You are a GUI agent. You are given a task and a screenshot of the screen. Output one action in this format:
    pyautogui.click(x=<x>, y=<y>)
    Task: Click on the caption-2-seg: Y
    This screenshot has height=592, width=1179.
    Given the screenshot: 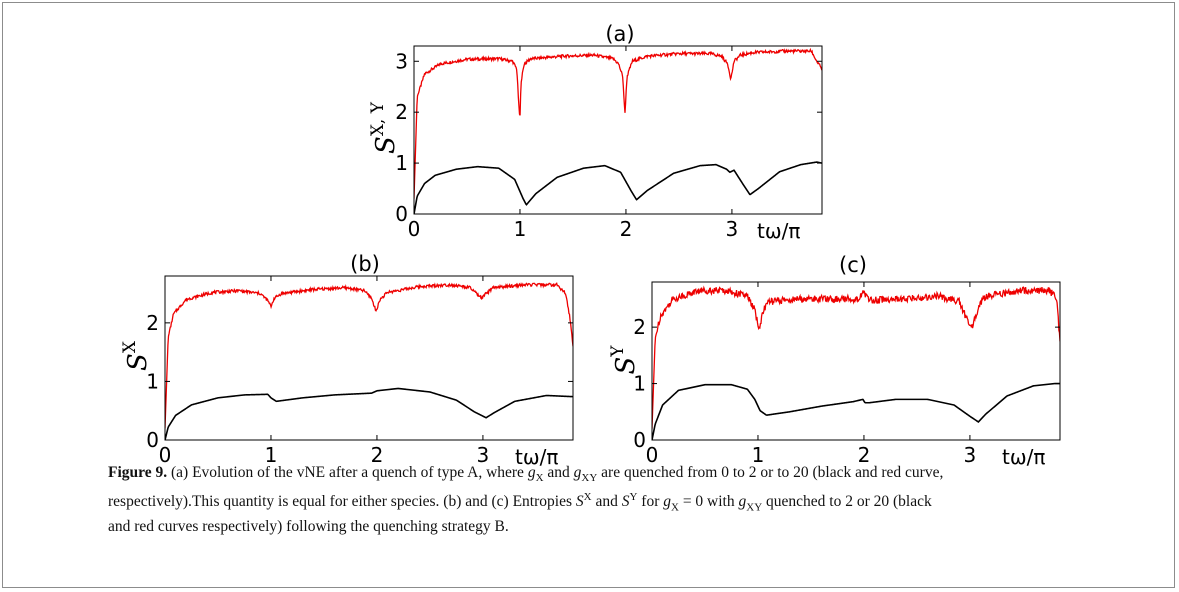 What is the action you would take?
    pyautogui.click(x=633, y=497)
    